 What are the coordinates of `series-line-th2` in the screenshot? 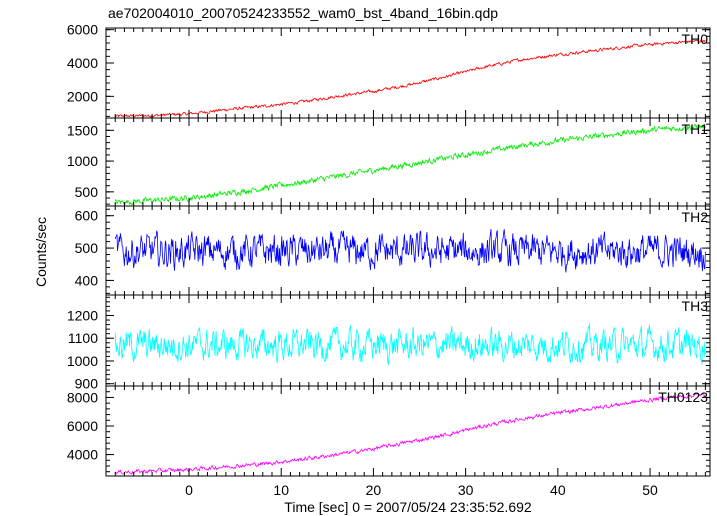 It's located at (410, 251).